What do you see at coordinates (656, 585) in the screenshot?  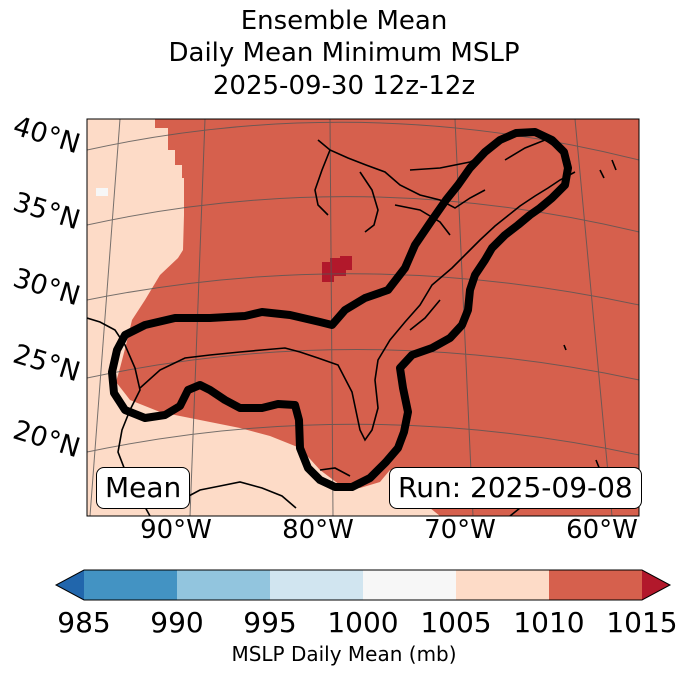 I see `colorbar-extend-high` at bounding box center [656, 585].